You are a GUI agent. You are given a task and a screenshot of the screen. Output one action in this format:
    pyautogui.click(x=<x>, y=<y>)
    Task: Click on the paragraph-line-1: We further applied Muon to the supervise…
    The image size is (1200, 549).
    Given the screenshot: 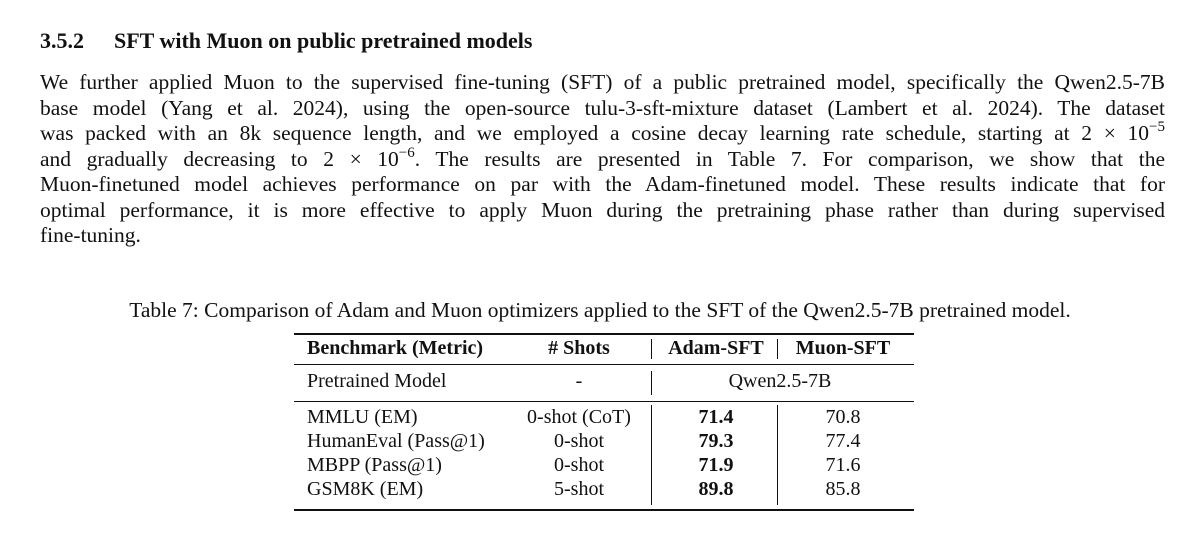 What is the action you would take?
    pyautogui.click(x=602, y=82)
    